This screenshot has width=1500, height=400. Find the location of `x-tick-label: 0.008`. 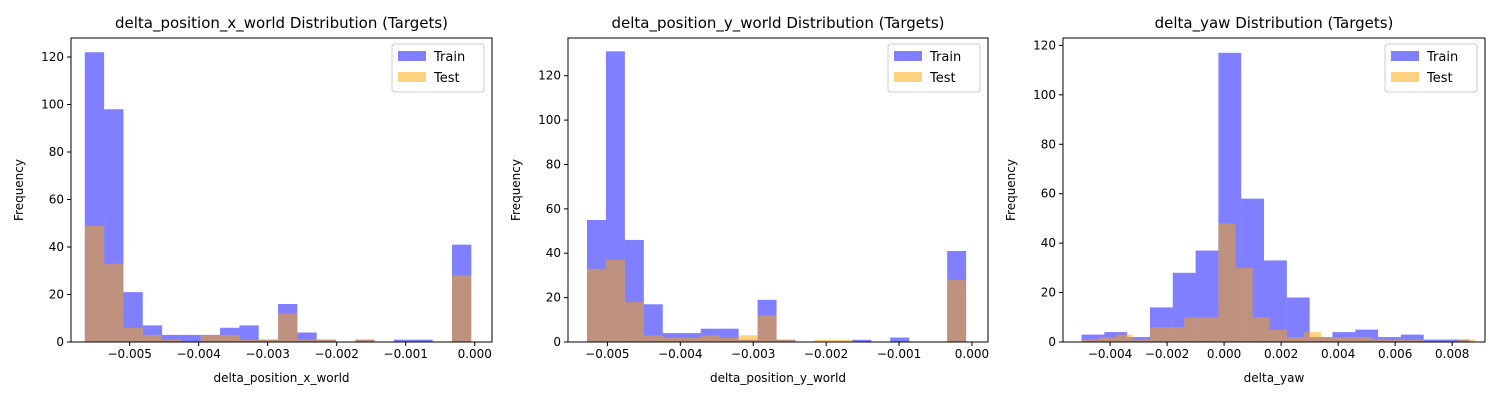

x-tick-label: 0.008 is located at coordinates (1452, 354).